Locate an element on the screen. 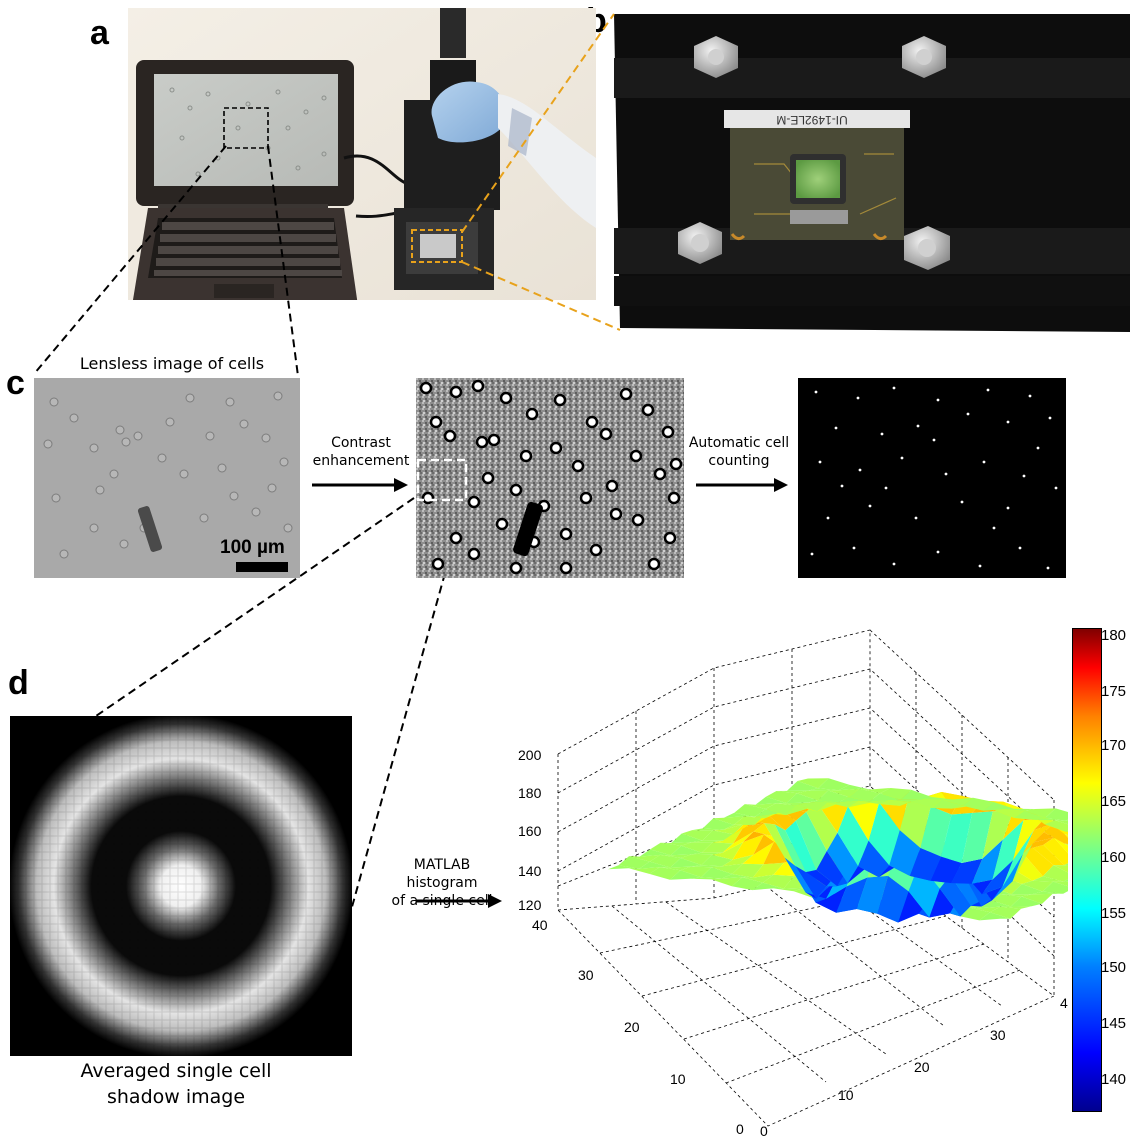 This screenshot has width=1133, height=1140. averaged-cell-image is located at coordinates (181, 886).